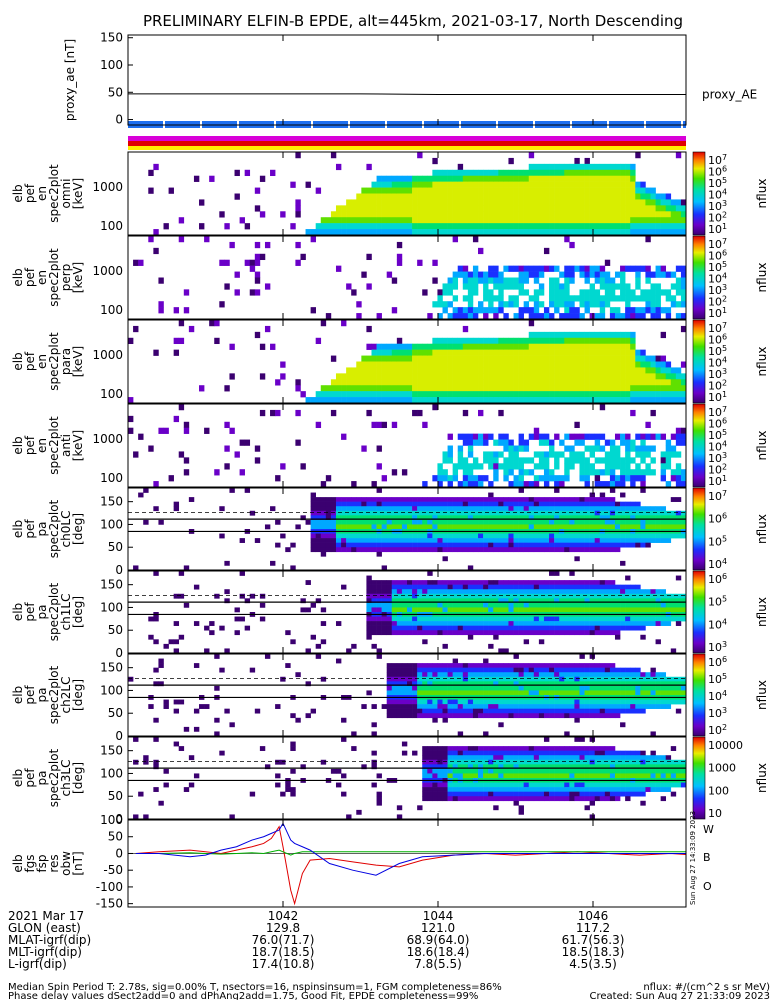 The image size is (775, 1000). What do you see at coordinates (717, 267) in the screenshot?
I see `colorbar-tick-label: 105` at bounding box center [717, 267].